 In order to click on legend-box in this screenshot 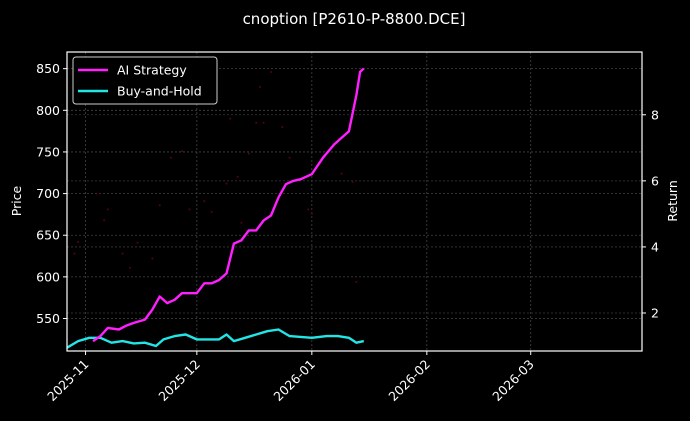, I will do `click(145, 80)`.